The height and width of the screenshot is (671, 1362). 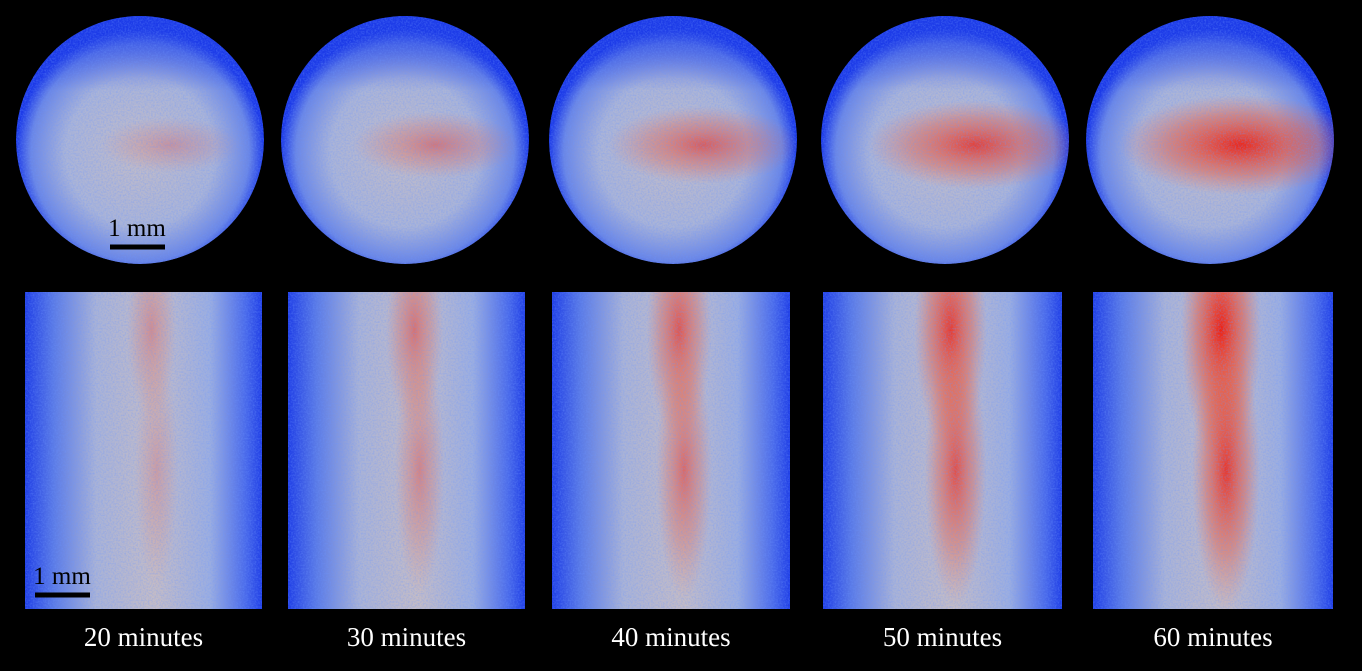 I want to click on time-label: 40 minutes, so click(x=670, y=637).